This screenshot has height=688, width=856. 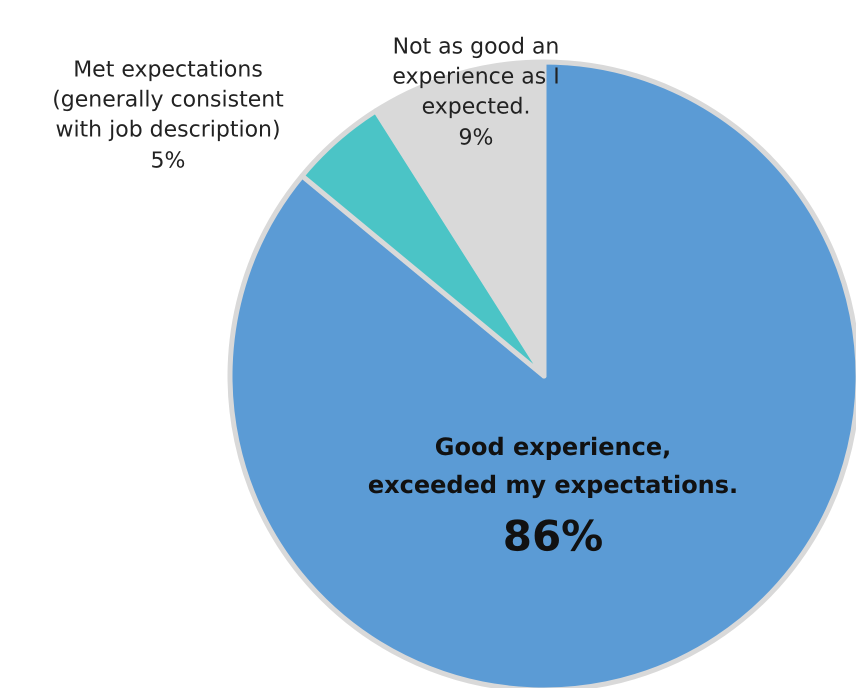 What do you see at coordinates (553, 536) in the screenshot?
I see `data-label: 86%` at bounding box center [553, 536].